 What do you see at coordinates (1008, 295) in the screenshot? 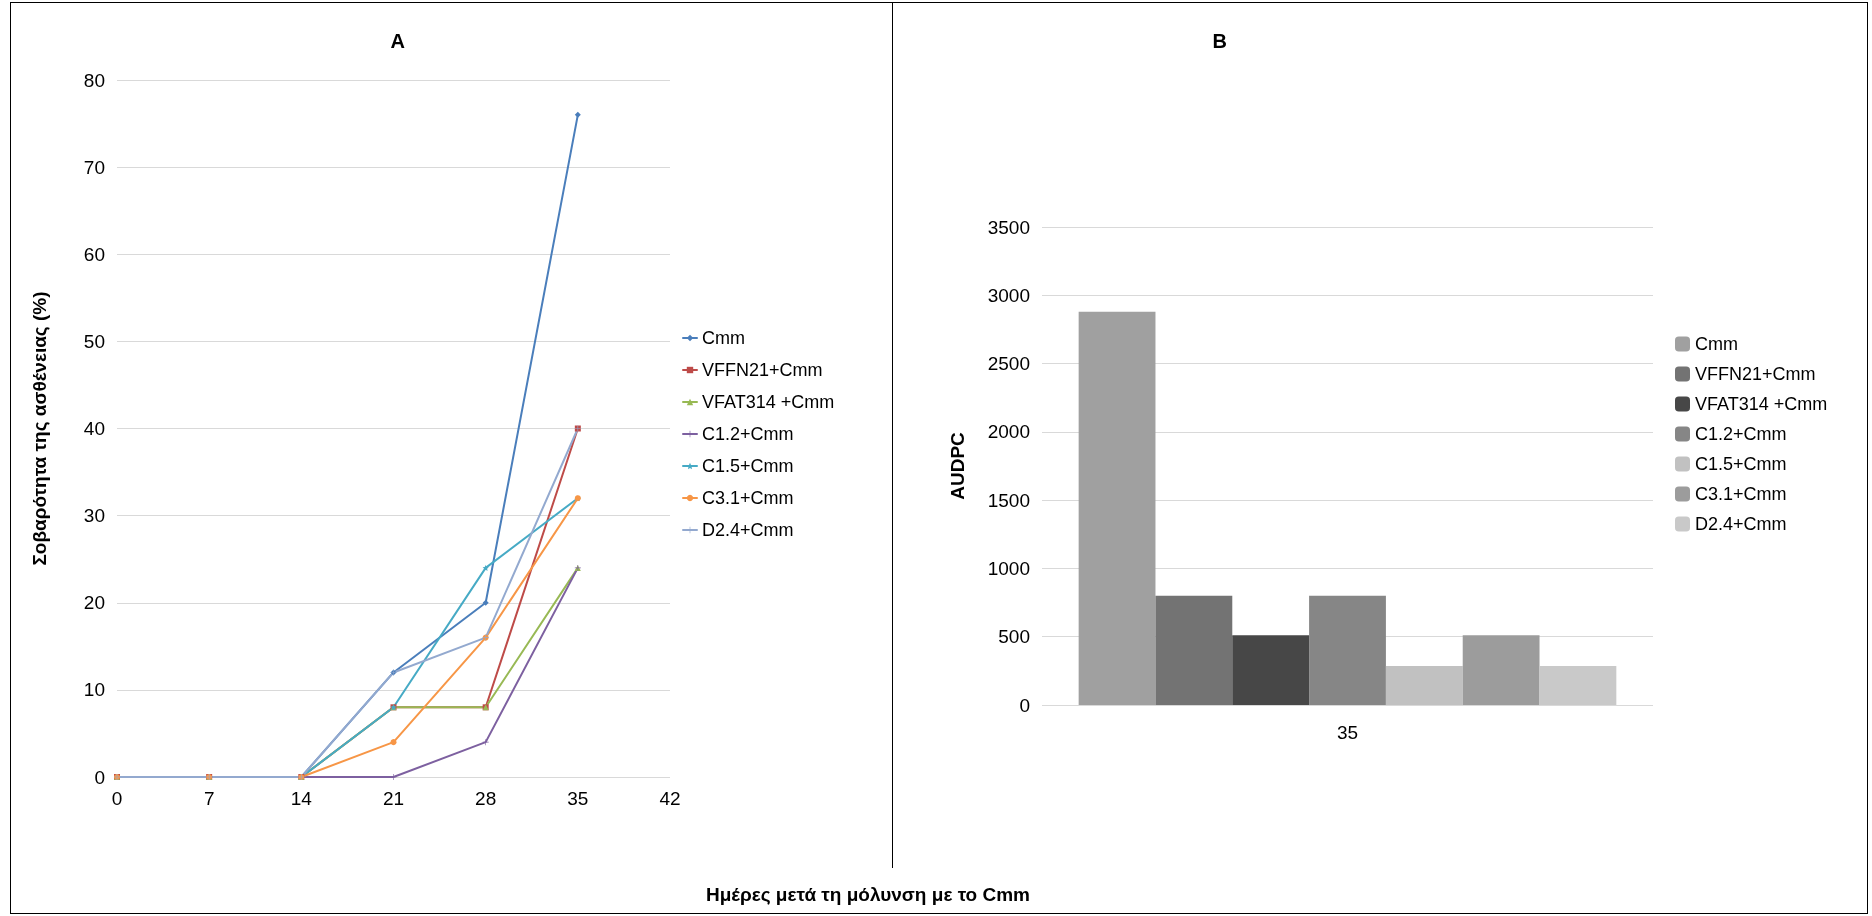
I see `y-tick-label: 3000` at bounding box center [1008, 295].